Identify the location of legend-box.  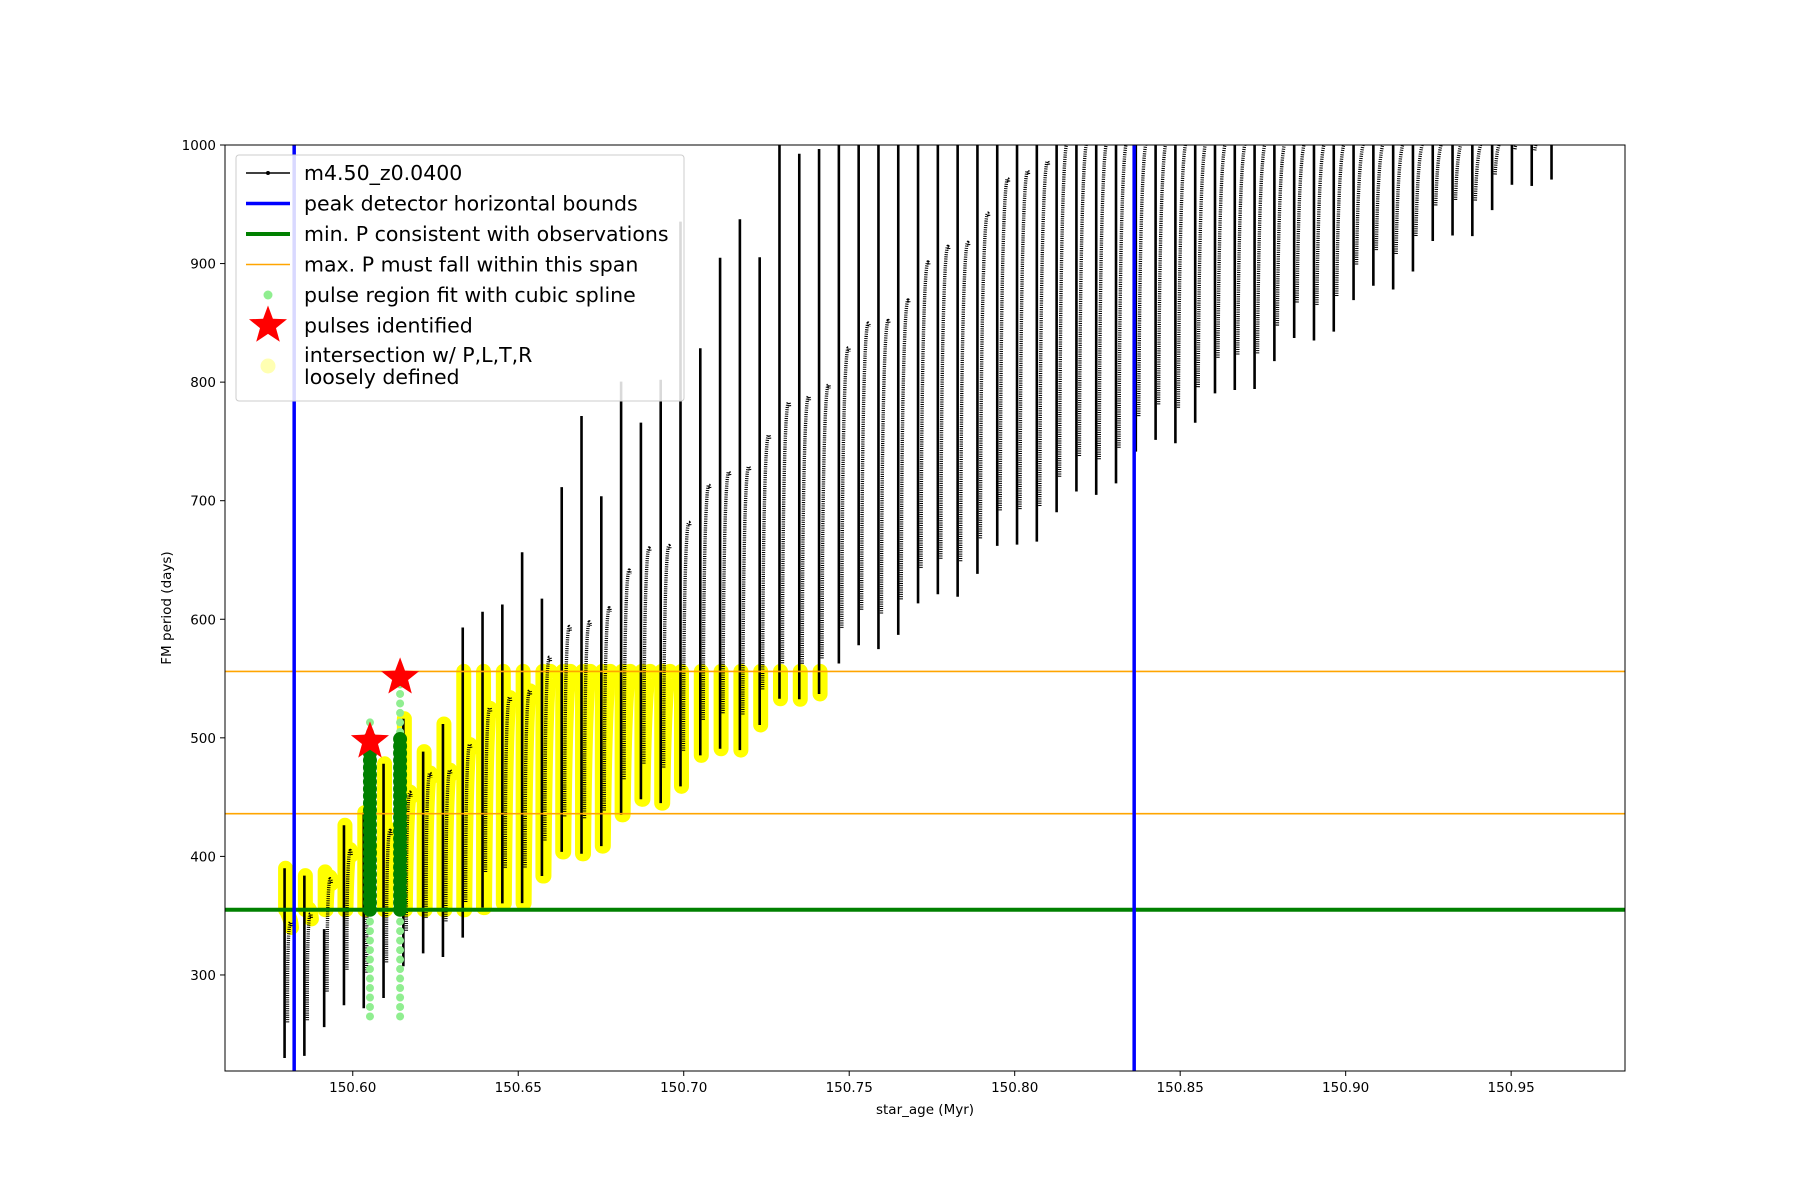
(460, 278).